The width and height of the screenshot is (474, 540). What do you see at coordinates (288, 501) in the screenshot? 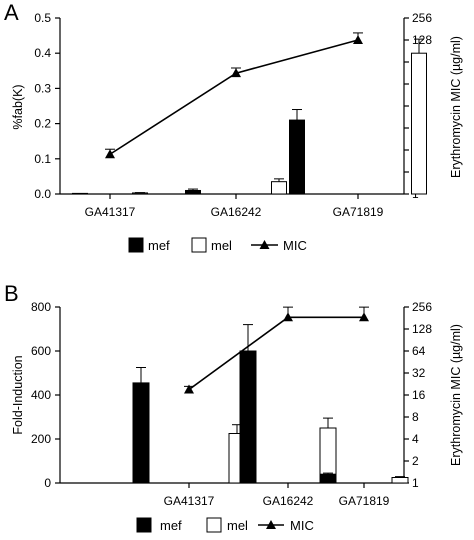
I see `panel-b-x-tick-label-1: GA16242` at bounding box center [288, 501].